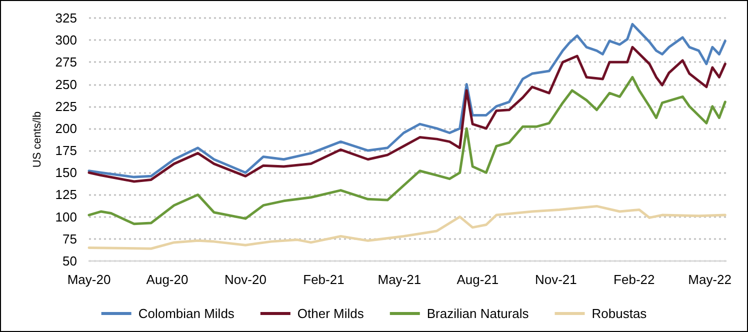 The width and height of the screenshot is (748, 332). Describe the element at coordinates (69, 261) in the screenshot. I see `y-tick-label: 50` at that location.